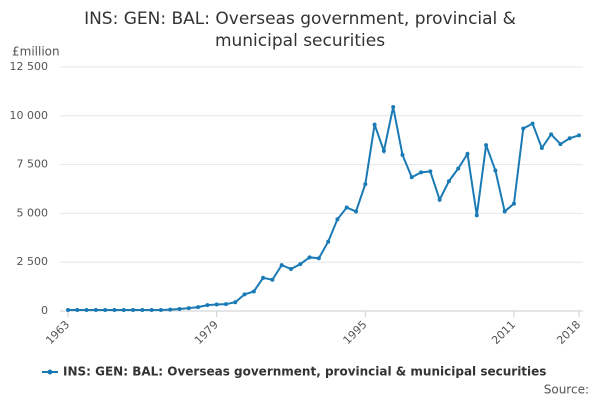 Image resolution: width=600 pixels, height=400 pixels. What do you see at coordinates (29, 66) in the screenshot?
I see `y-tick-label: 12 500` at bounding box center [29, 66].